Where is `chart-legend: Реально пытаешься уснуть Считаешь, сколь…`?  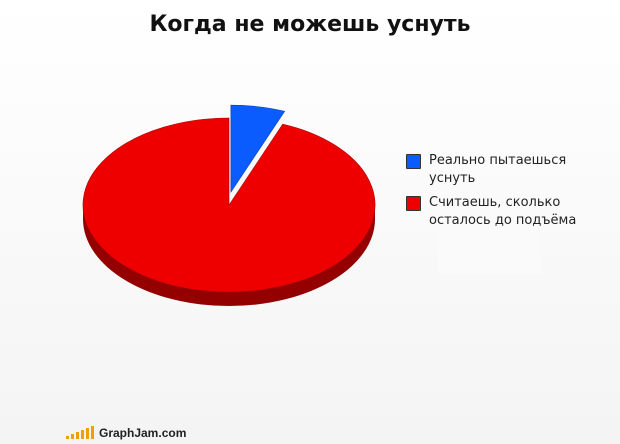 chart-legend: Реально пытаешься уснуть Считаешь, сколь… is located at coordinates (506, 194).